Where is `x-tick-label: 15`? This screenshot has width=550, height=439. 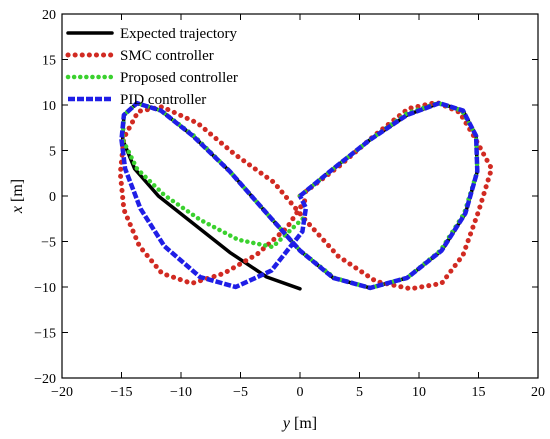
x-tick-label: 15 is located at coordinates (479, 392).